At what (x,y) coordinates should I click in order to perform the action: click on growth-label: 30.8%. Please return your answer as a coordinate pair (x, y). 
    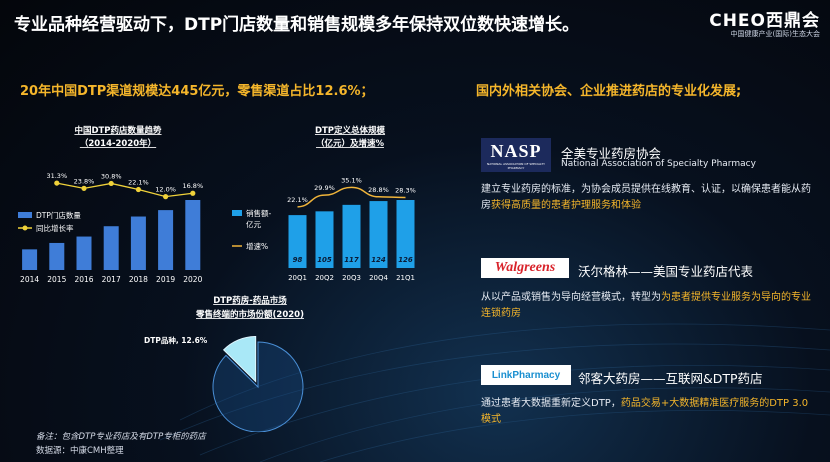
    Looking at the image, I should click on (111, 176).